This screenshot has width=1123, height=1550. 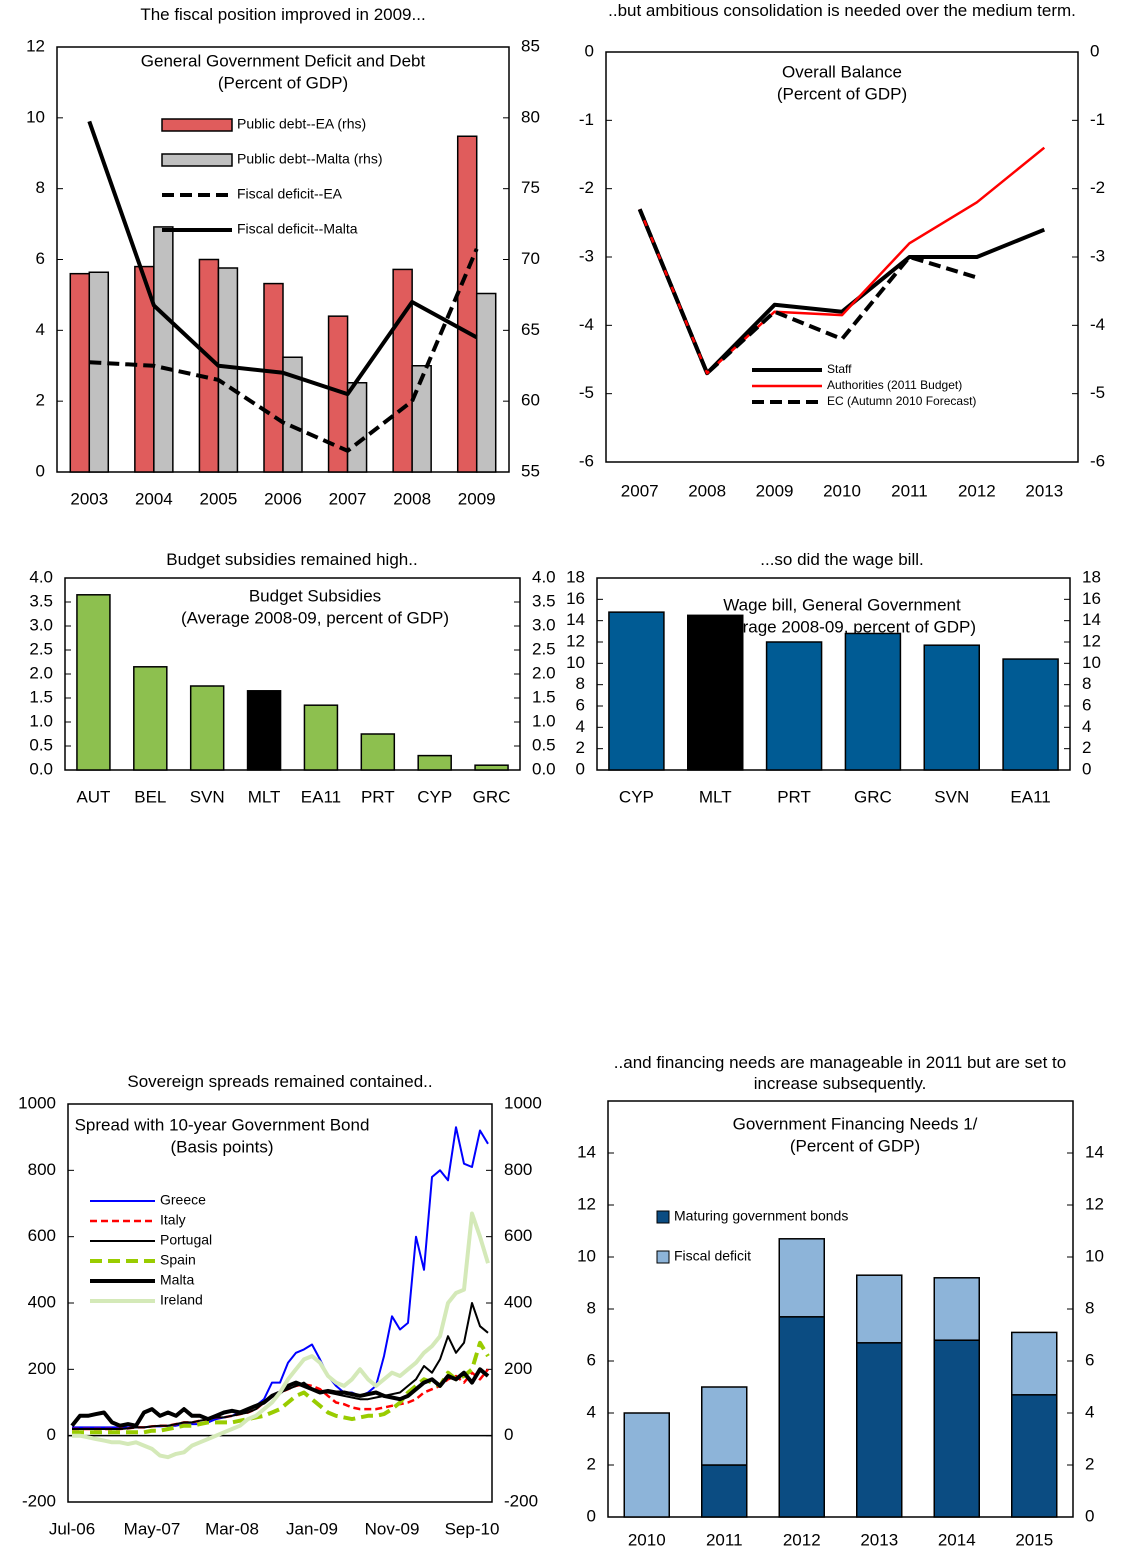 What do you see at coordinates (586, 255) in the screenshot?
I see `y-tick-label: -3` at bounding box center [586, 255].